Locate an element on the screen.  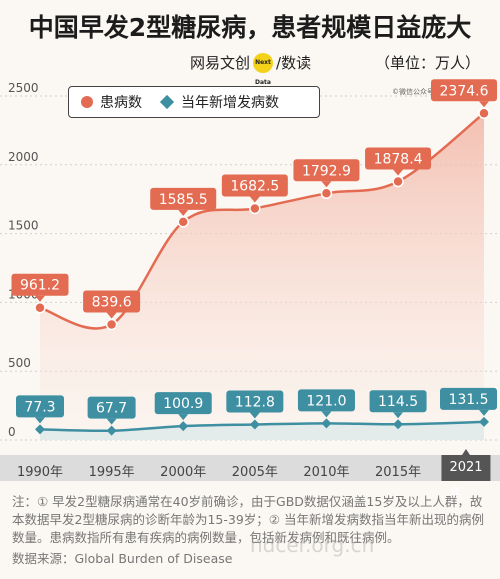
brand: 网易文创 Next Data /数读 is located at coordinates (251, 69).